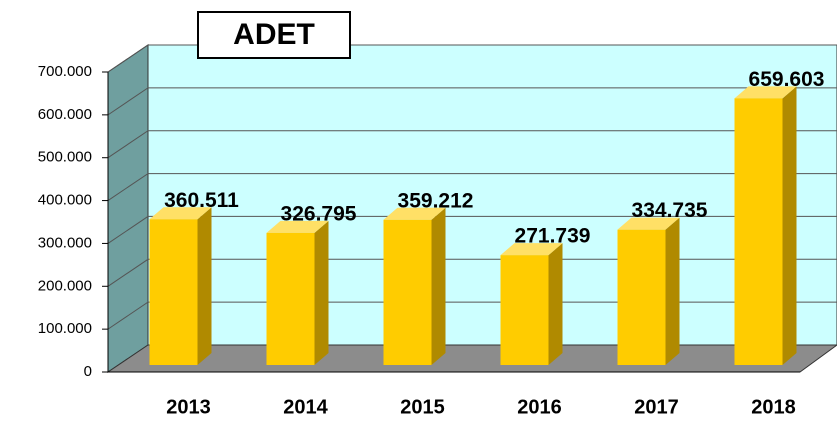  Describe the element at coordinates (319, 213) in the screenshot. I see `data-label: 326.795` at that location.